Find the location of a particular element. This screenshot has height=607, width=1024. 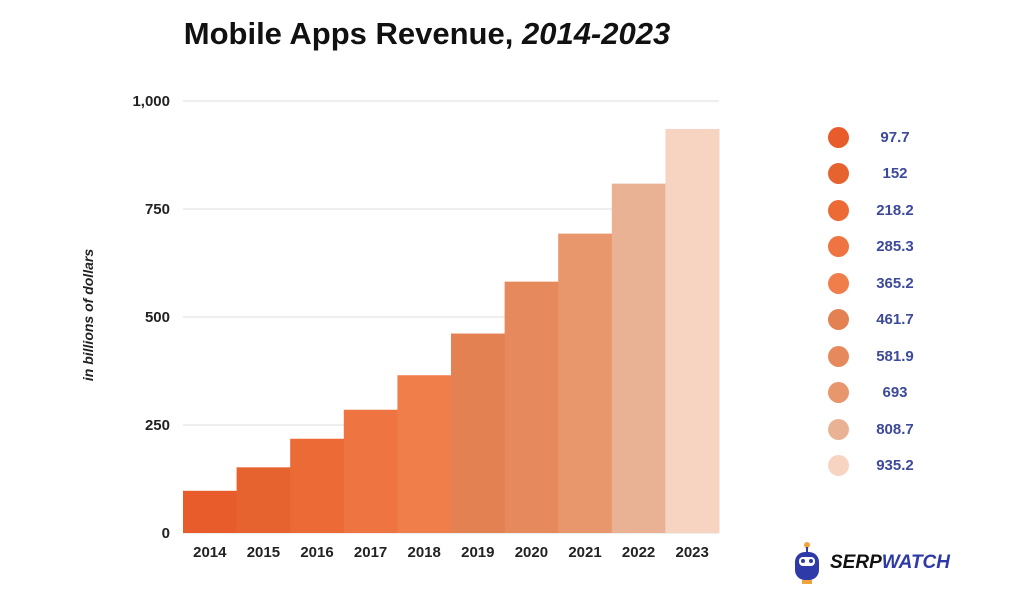

y-tick-label: 750 is located at coordinates (157, 209).